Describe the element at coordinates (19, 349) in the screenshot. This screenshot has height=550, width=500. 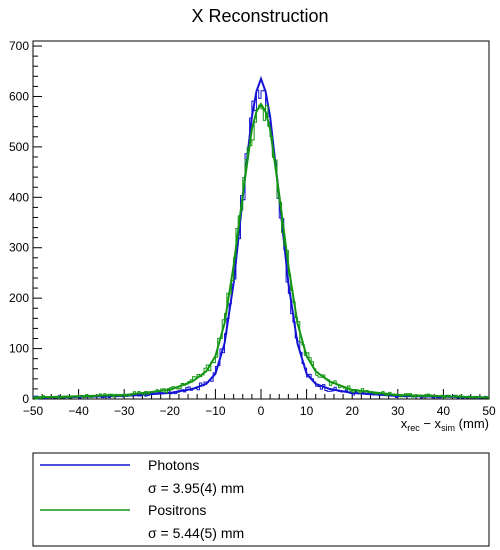
I see `y-tick-label: 100` at that location.